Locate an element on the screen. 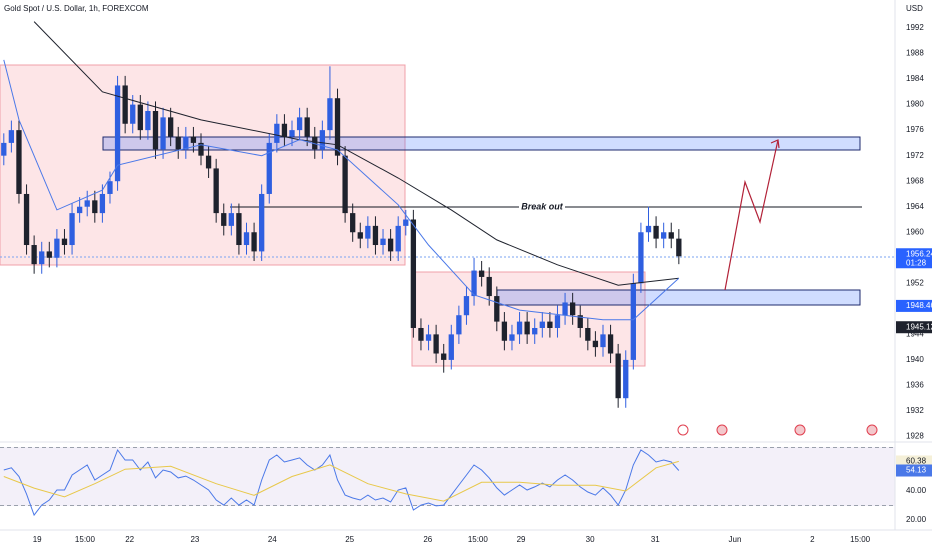 This screenshot has width=932, height=550. chart-title: Gold Spot / U.S. Dollar, 1h, FOREXCOM is located at coordinates (76, 8).